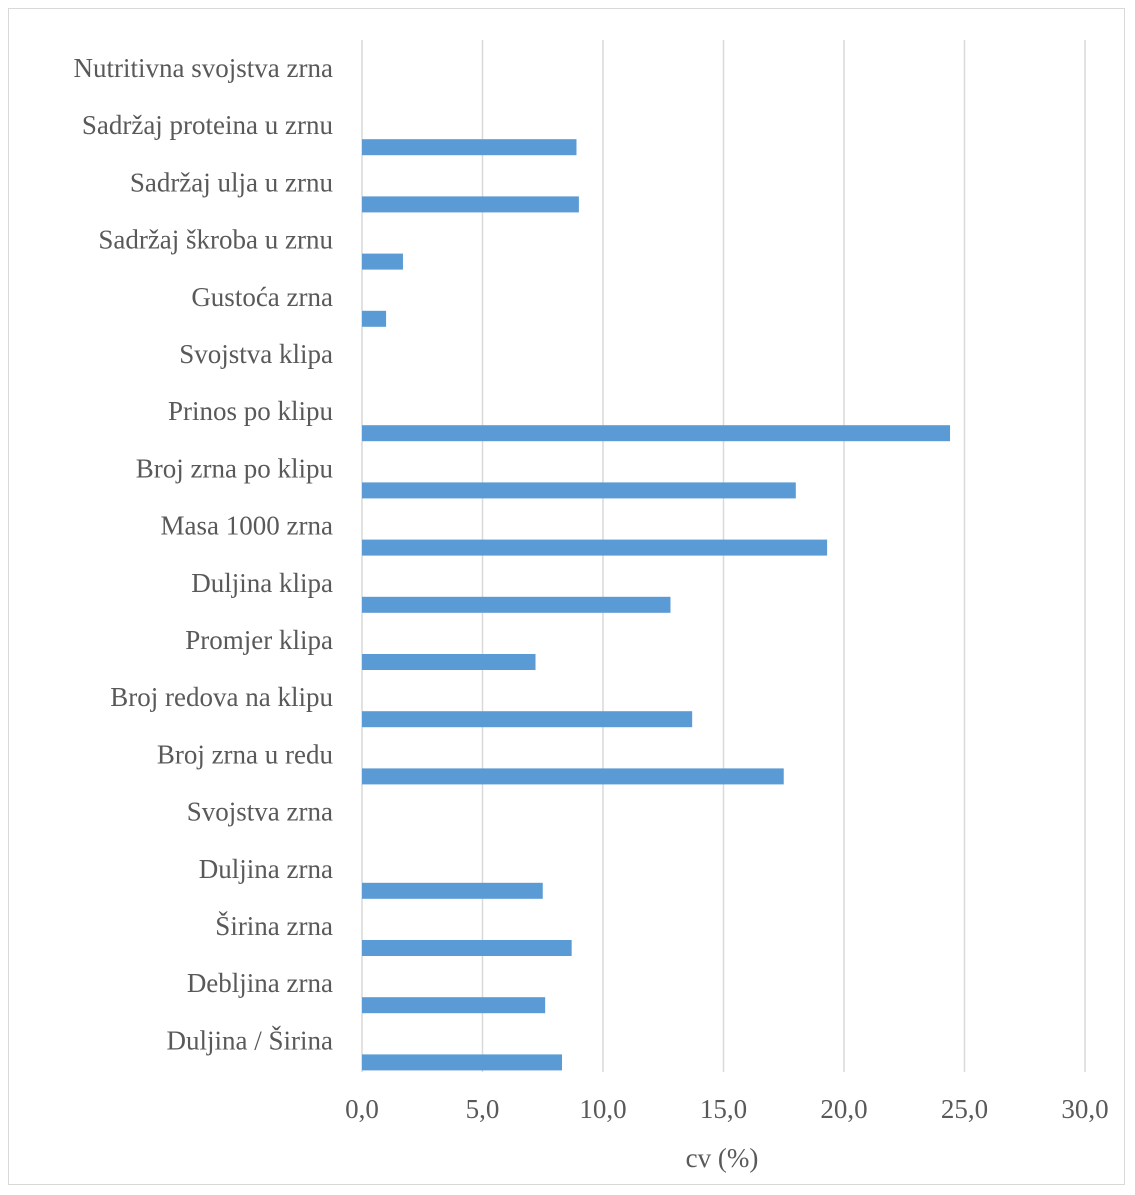 The width and height of the screenshot is (1135, 1195). Describe the element at coordinates (247, 526) in the screenshot. I see `category-label: Masa 1000 zrna` at that location.